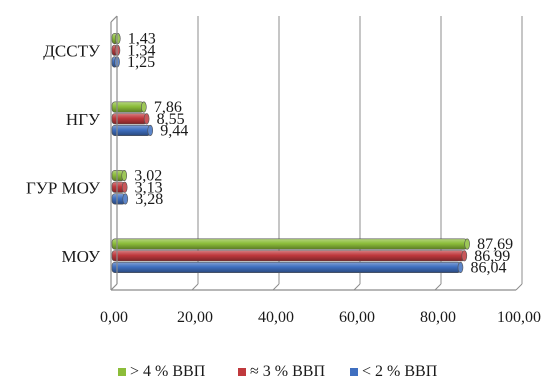  What do you see at coordinates (519, 317) in the screenshot?
I see `x-tick-label: 100,00` at bounding box center [519, 317].